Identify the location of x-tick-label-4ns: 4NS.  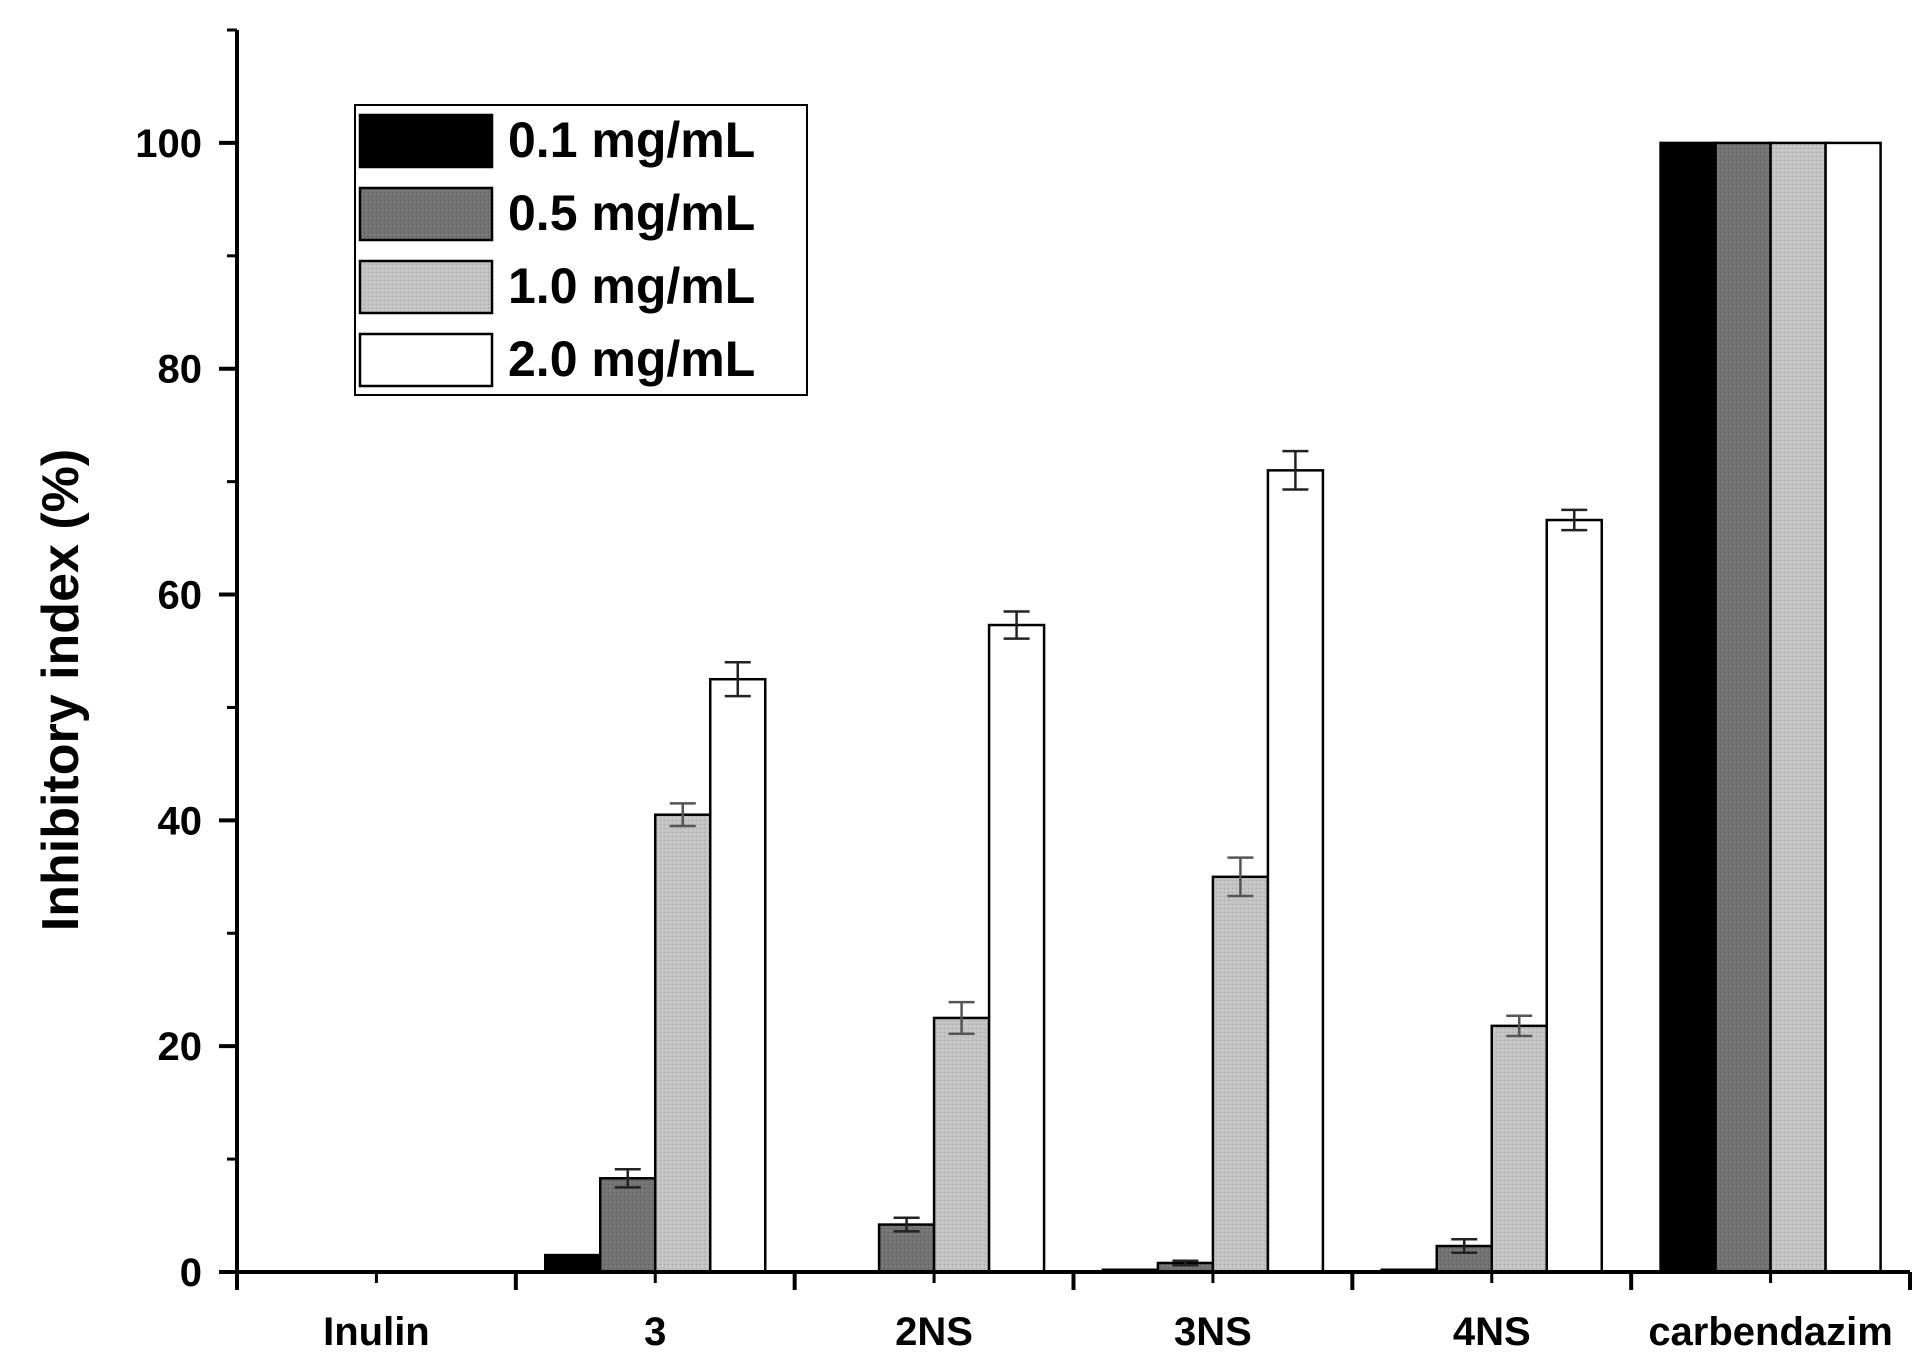
(1492, 1332).